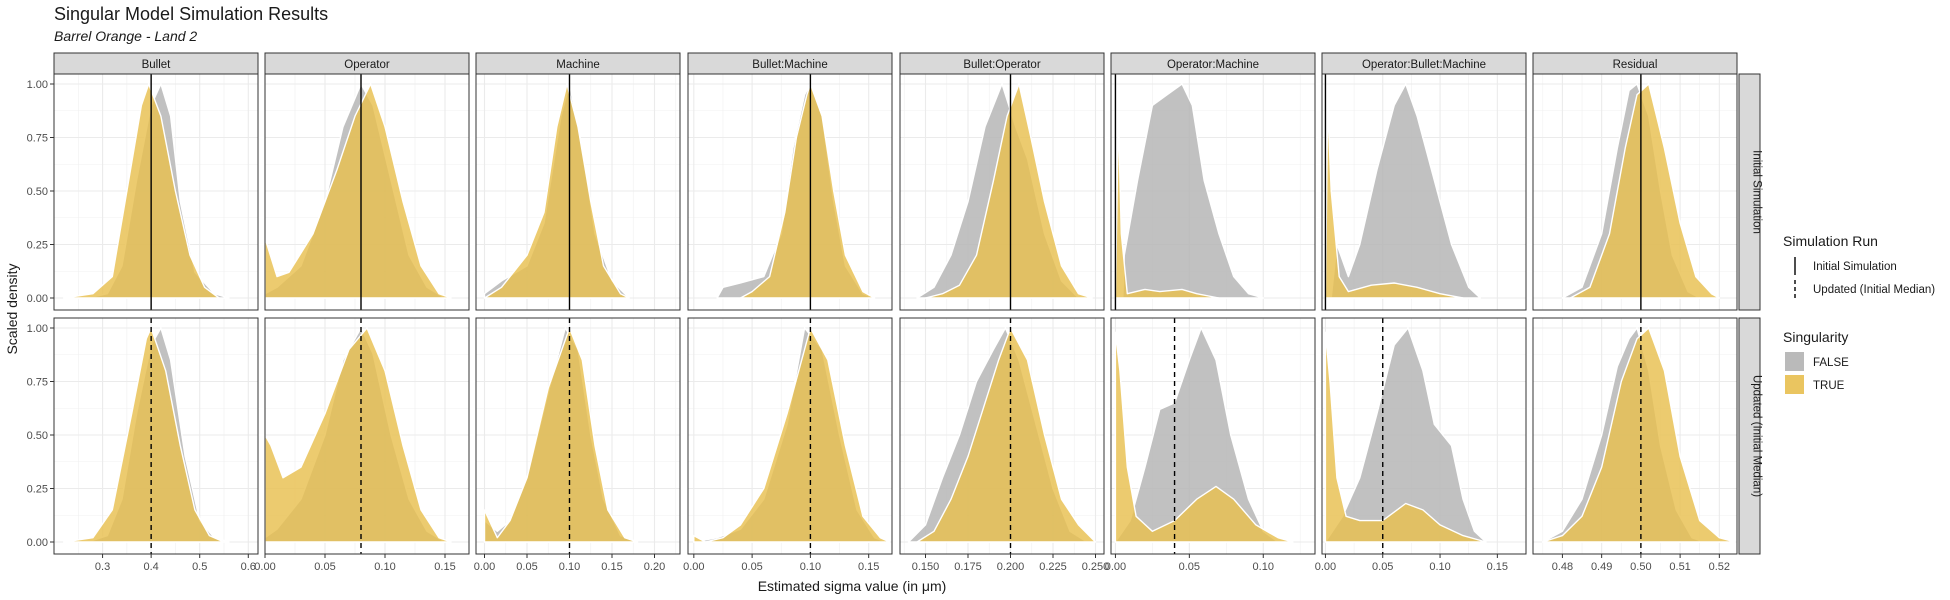 The height and width of the screenshot is (600, 1950). I want to click on x-tick-label: 0.6, so click(248, 567).